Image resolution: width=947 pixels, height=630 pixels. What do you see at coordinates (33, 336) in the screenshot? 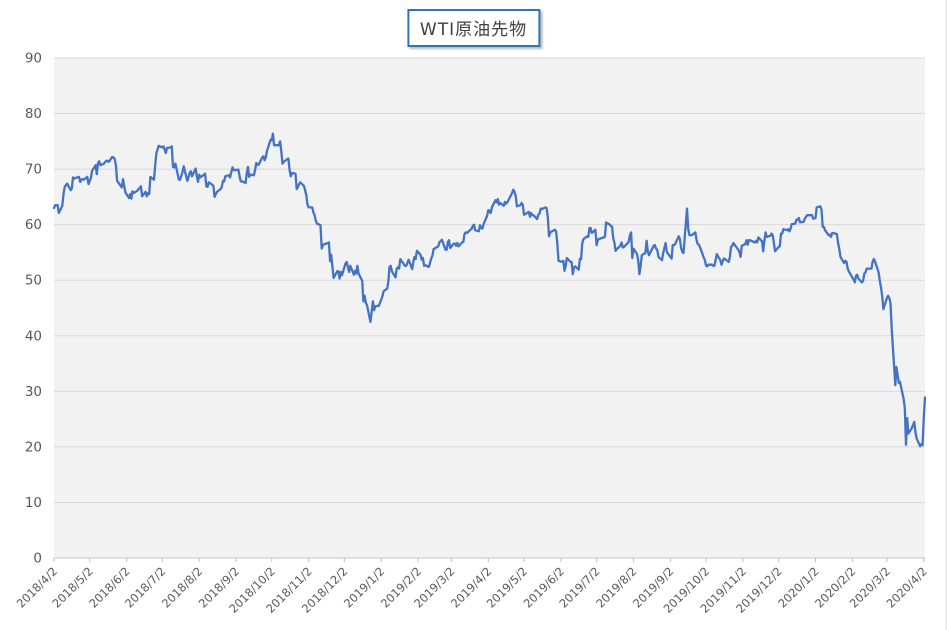
I see `y-axis-tick-label: 40` at bounding box center [33, 336].